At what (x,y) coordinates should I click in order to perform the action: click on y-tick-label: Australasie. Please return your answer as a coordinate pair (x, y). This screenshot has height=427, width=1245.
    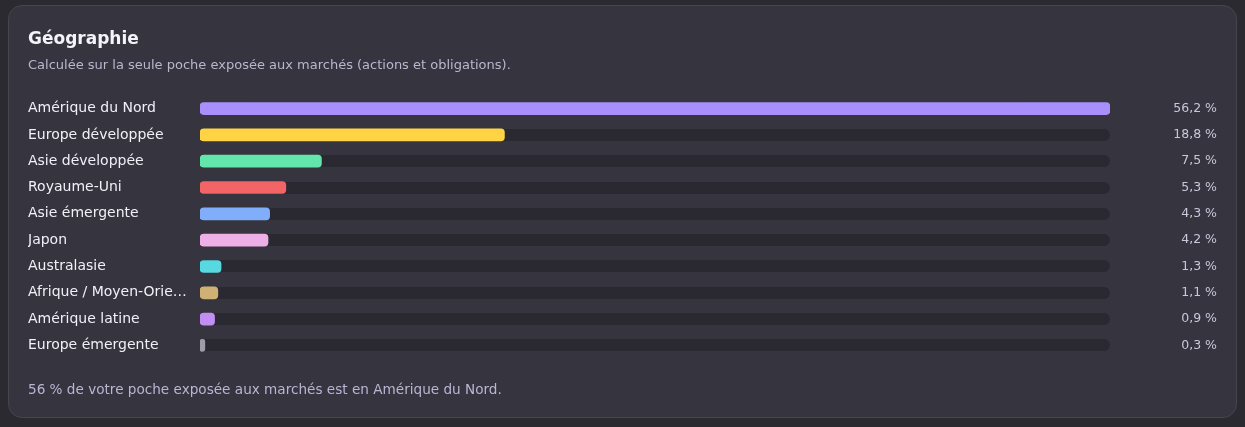
    Looking at the image, I should click on (67, 265).